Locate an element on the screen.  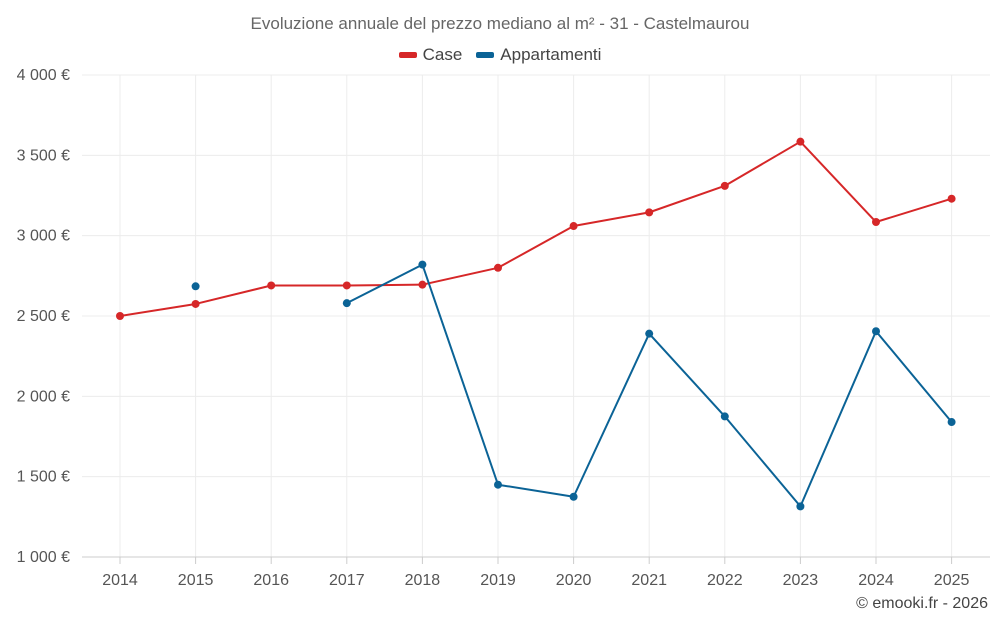
data-point-appartamenti-2021 is located at coordinates (649, 333).